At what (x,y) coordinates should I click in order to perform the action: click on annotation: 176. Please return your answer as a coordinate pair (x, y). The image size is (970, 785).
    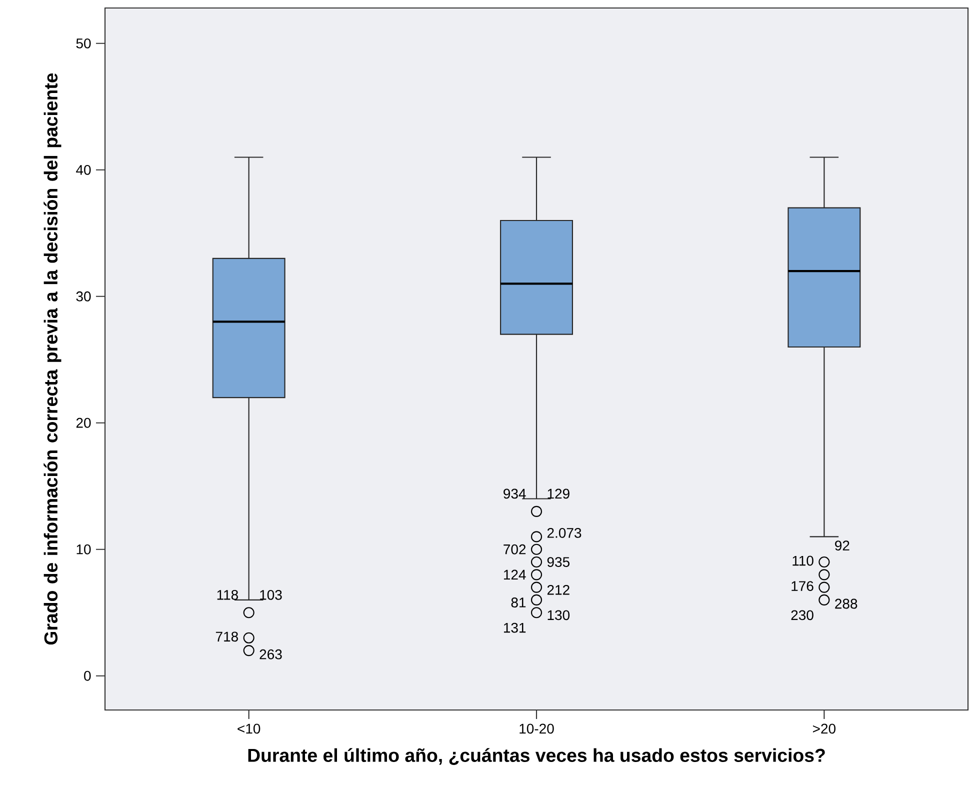
    Looking at the image, I should click on (803, 586).